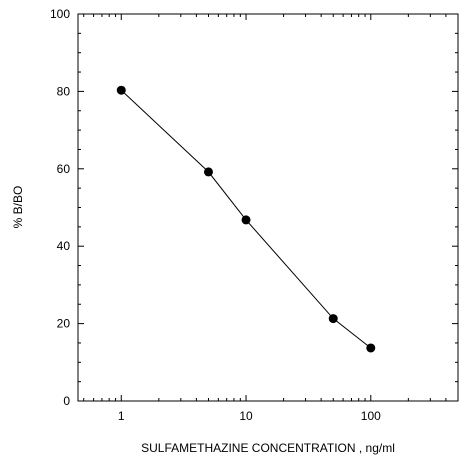 The width and height of the screenshot is (461, 461). I want to click on y-tick-label: 80, so click(64, 91).